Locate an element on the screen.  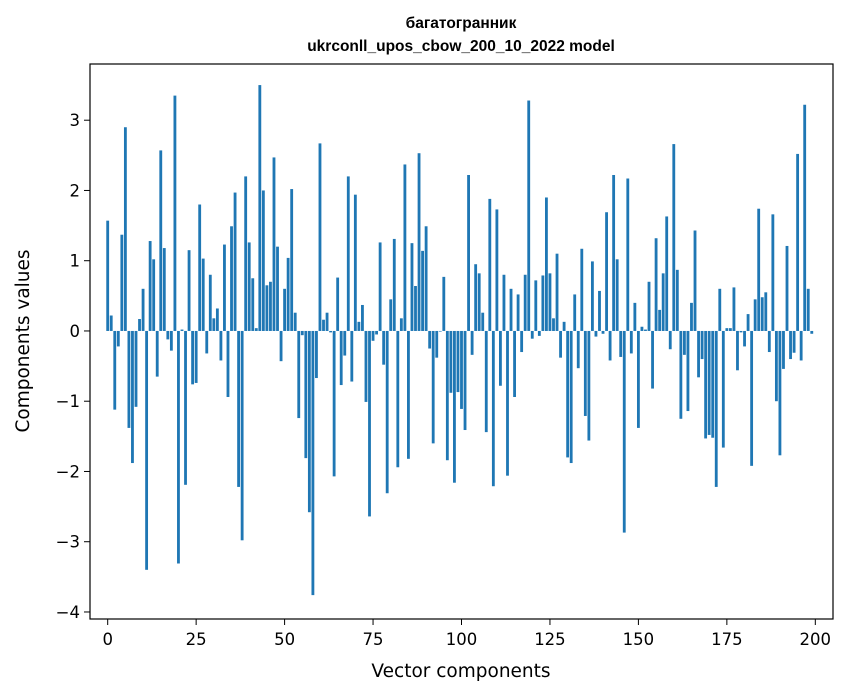
y-tick-label: −2 is located at coordinates (68, 471).